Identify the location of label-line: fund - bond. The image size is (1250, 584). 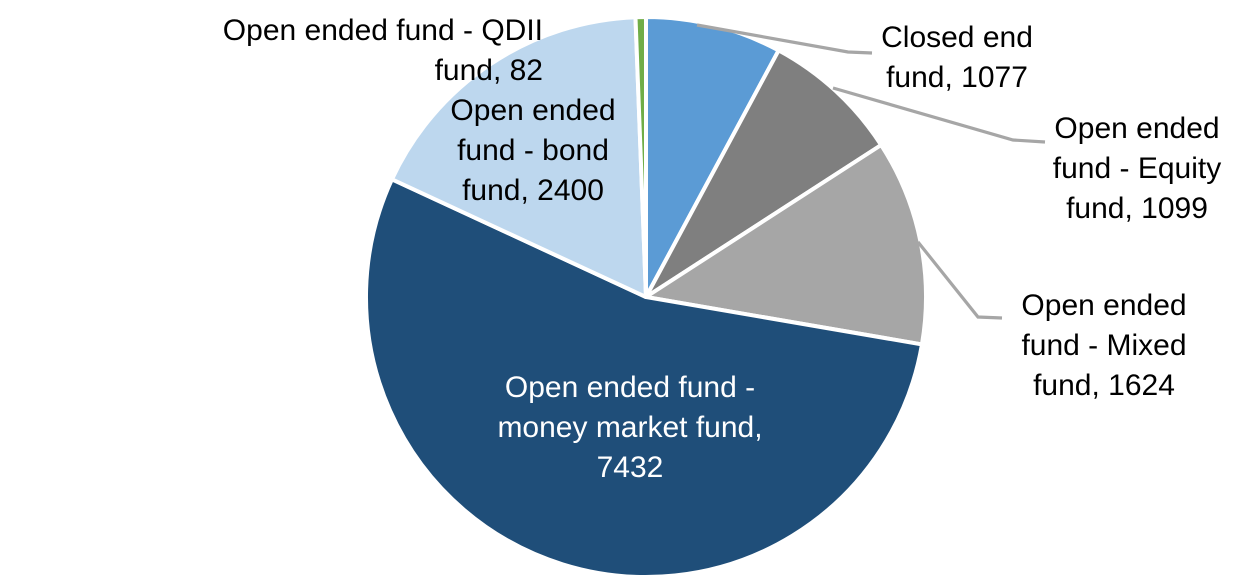
(533, 150).